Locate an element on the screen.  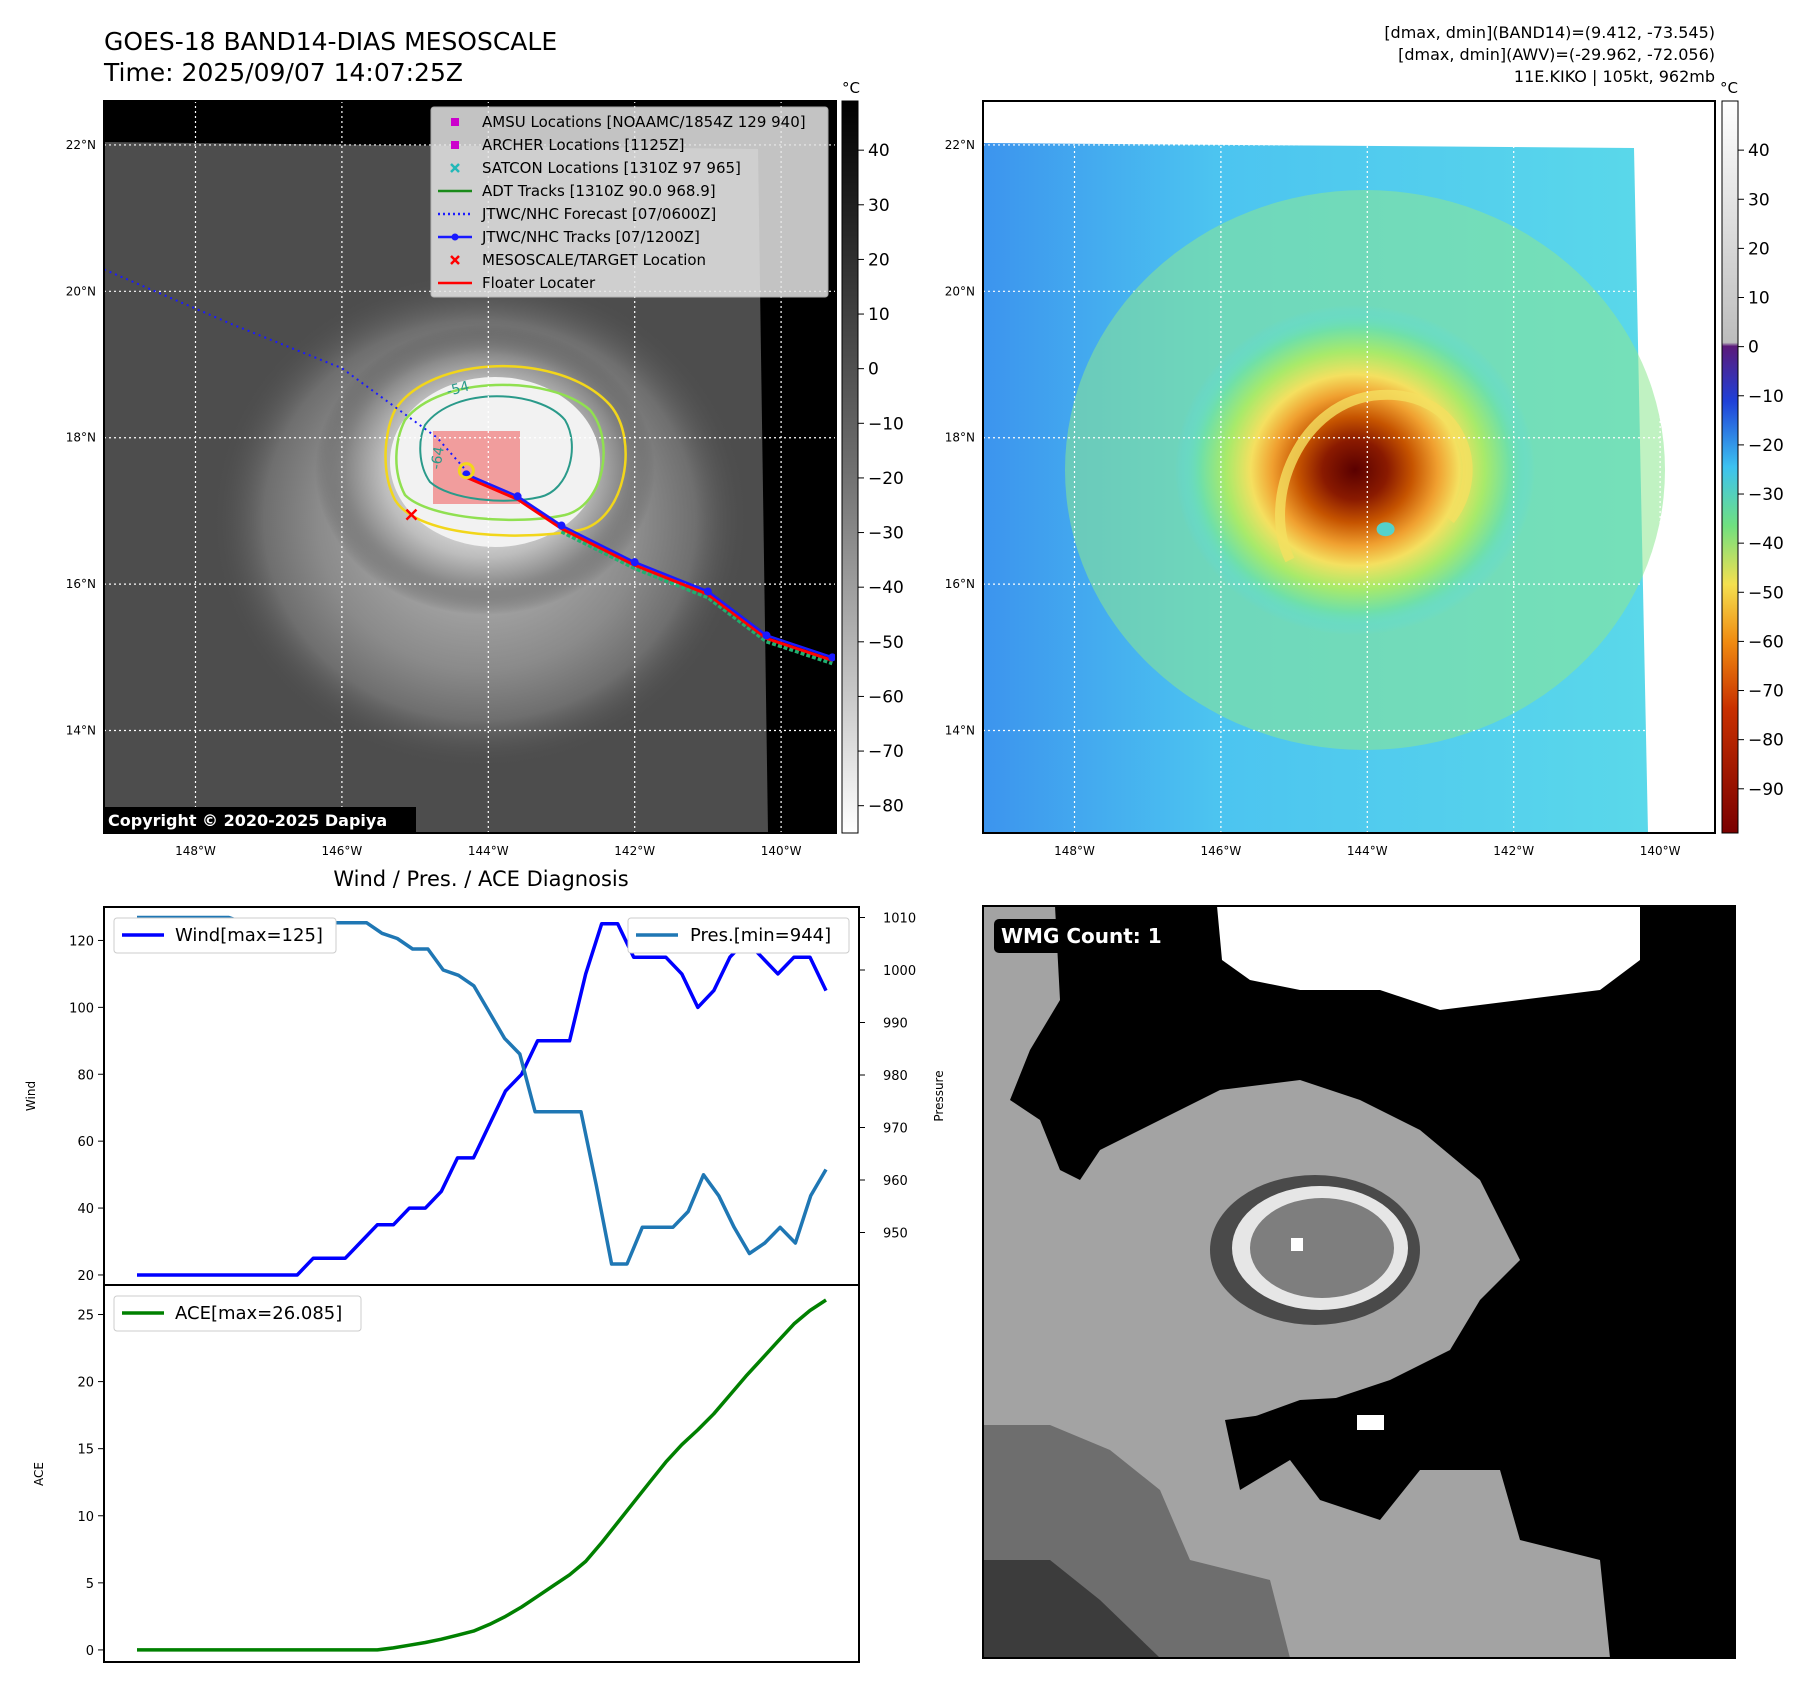
ir-target-x-stroke is located at coordinates (411, 514).